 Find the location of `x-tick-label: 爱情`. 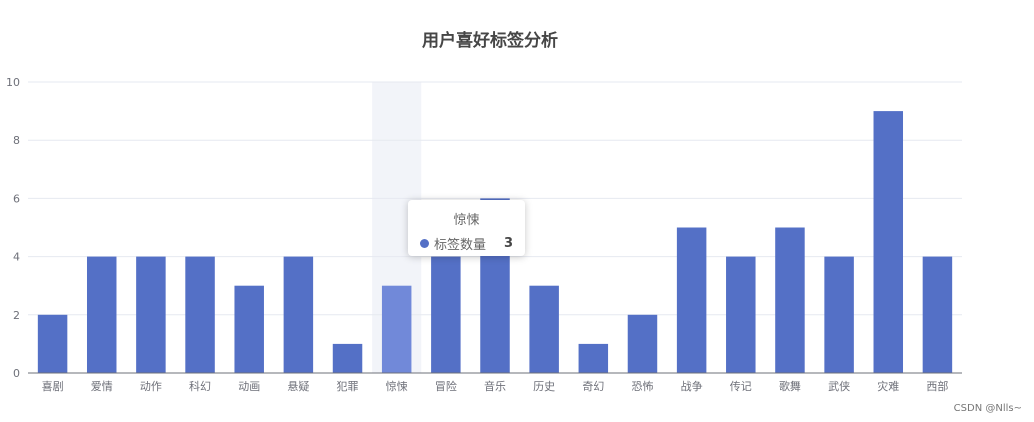

x-tick-label: 爱情 is located at coordinates (102, 386).